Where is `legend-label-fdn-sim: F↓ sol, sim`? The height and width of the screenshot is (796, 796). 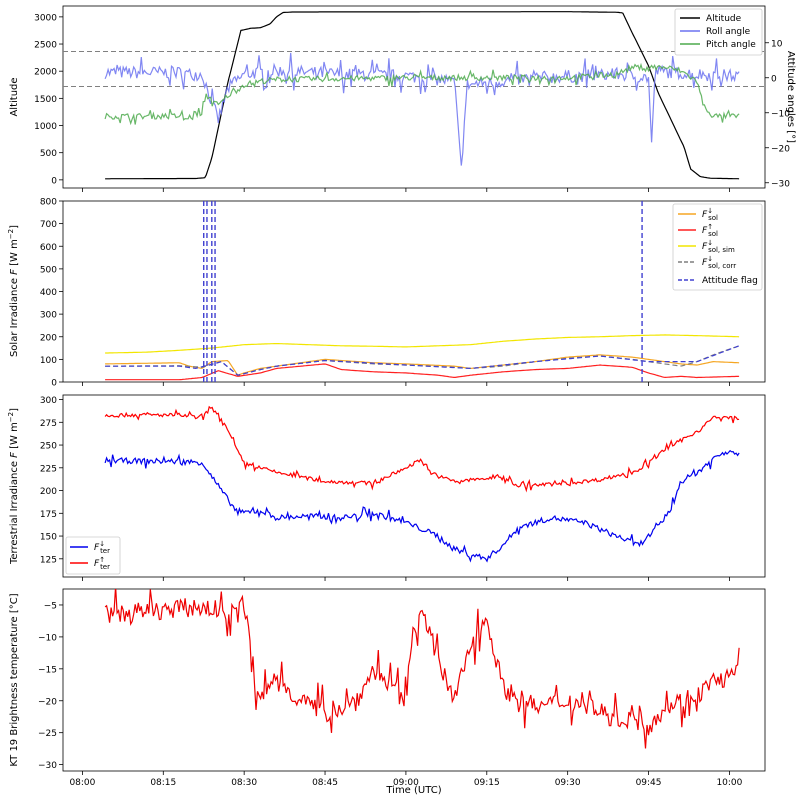 legend-label-fdn-sim: F↓ sol, sim is located at coordinates (718, 246).